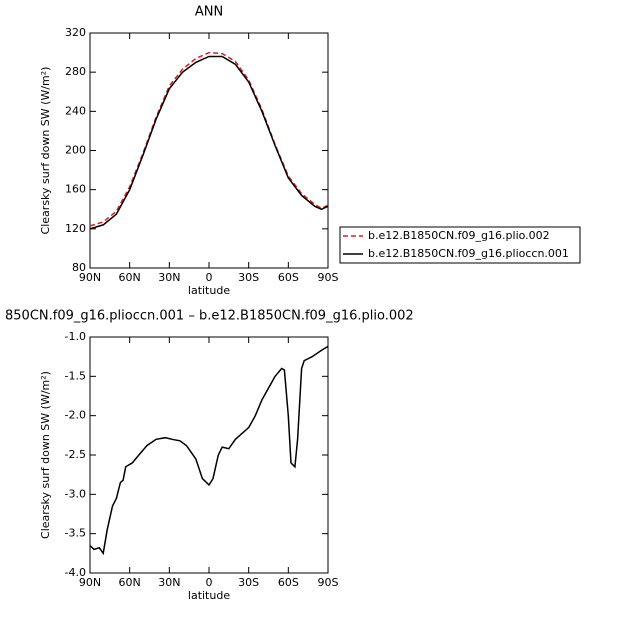 This screenshot has height=618, width=618. I want to click on y-tick-label: 80, so click(79, 267).